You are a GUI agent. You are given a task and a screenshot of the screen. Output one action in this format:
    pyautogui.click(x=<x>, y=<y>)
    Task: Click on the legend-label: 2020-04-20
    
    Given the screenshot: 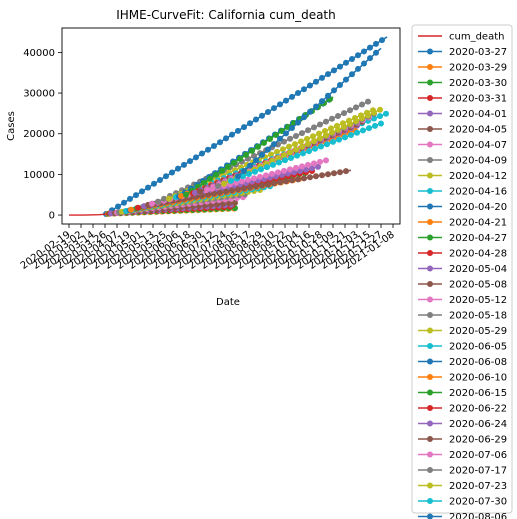 What is the action you would take?
    pyautogui.click(x=478, y=207)
    